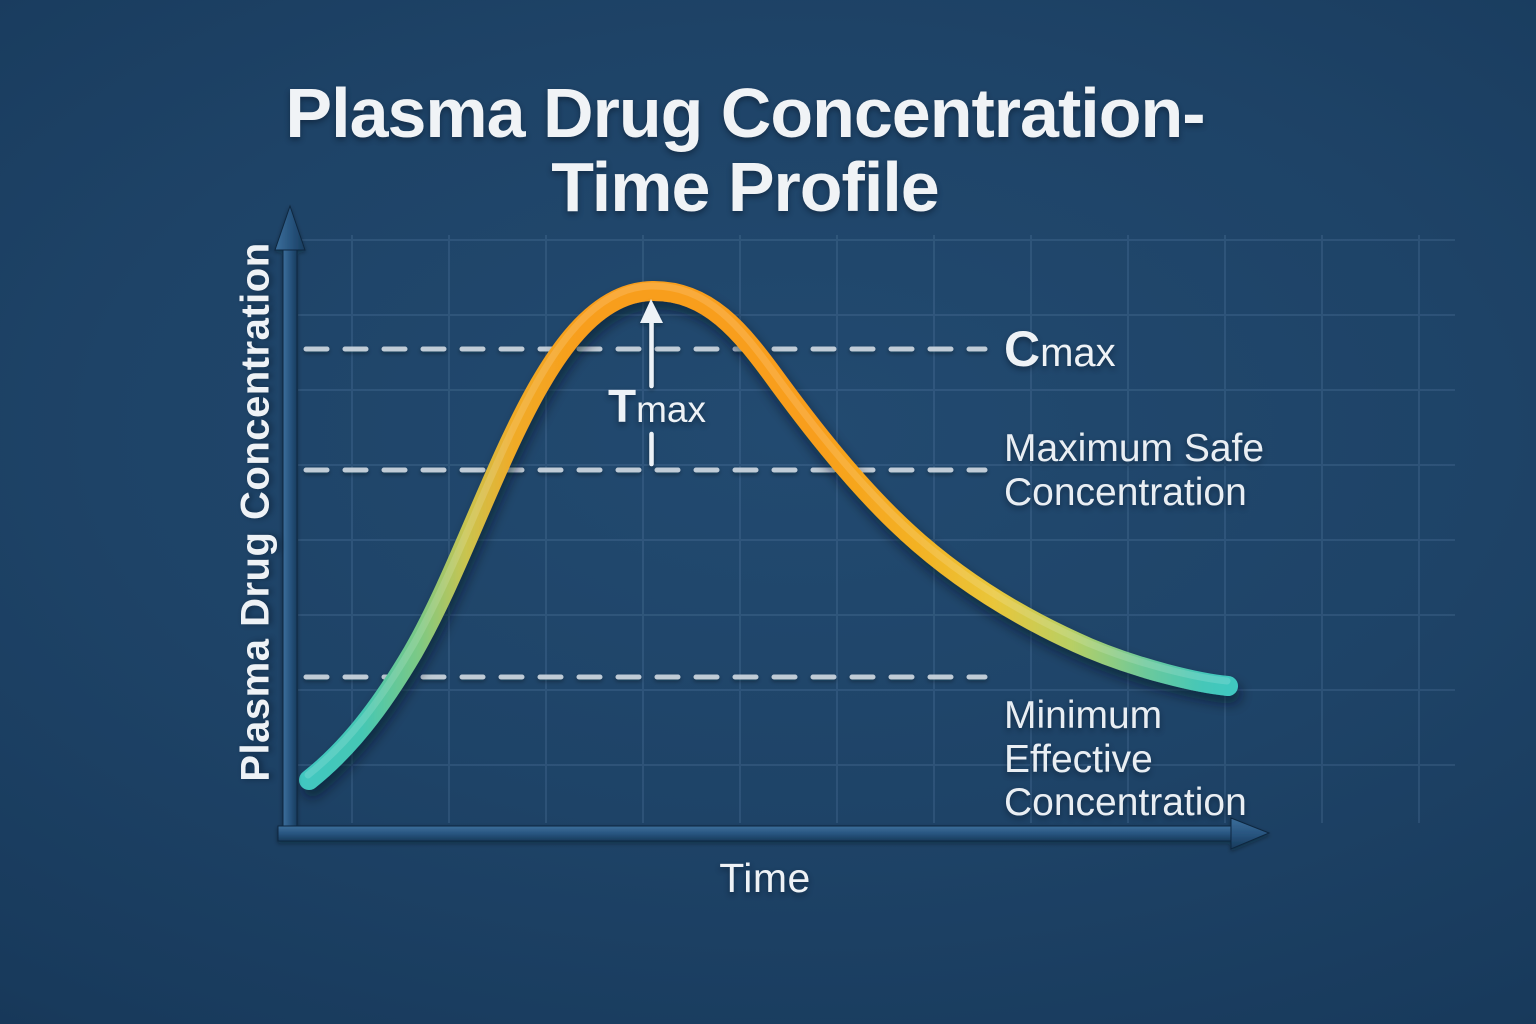  What do you see at coordinates (651, 383) in the screenshot?
I see `tmax-arrow` at bounding box center [651, 383].